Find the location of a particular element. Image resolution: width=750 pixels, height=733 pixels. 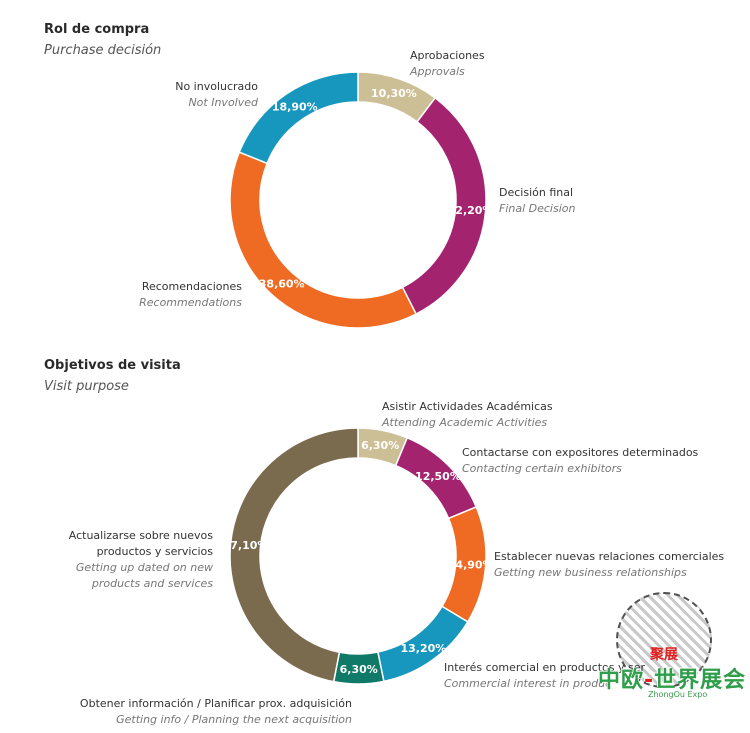

donut2-slice-0-value-label: 6,30% is located at coordinates (380, 445).